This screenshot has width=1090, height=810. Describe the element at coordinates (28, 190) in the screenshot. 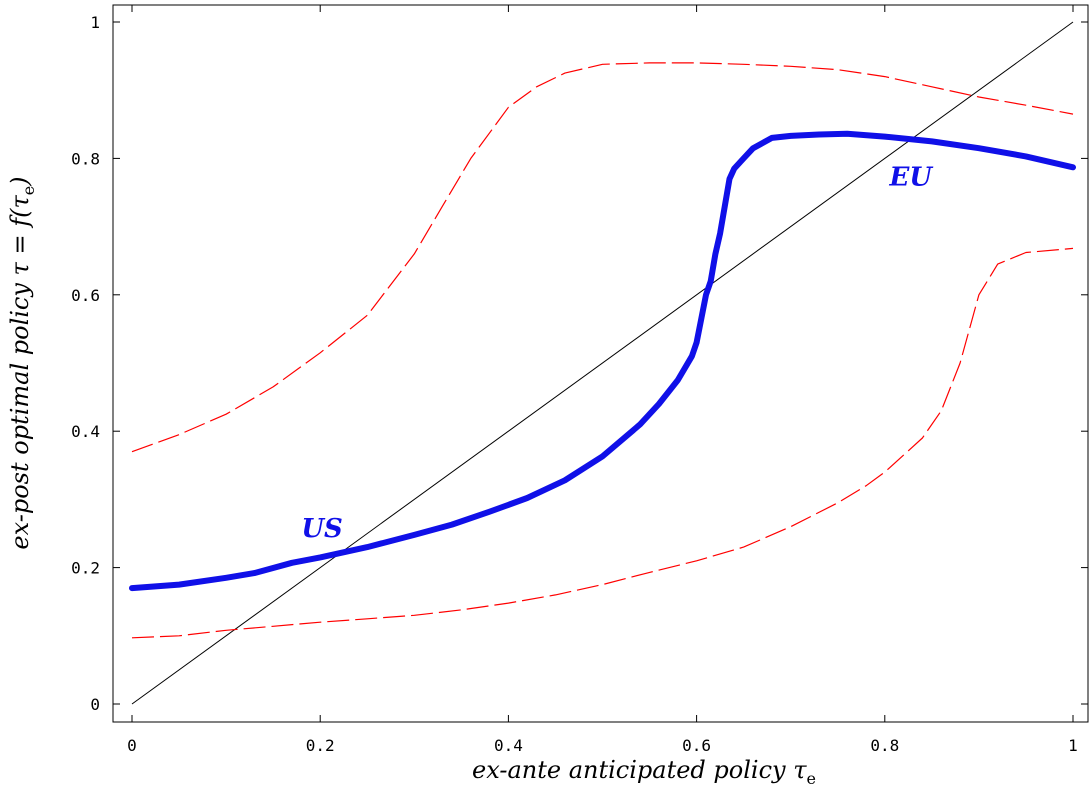

I see `y-axis-title-subscript: e` at that location.